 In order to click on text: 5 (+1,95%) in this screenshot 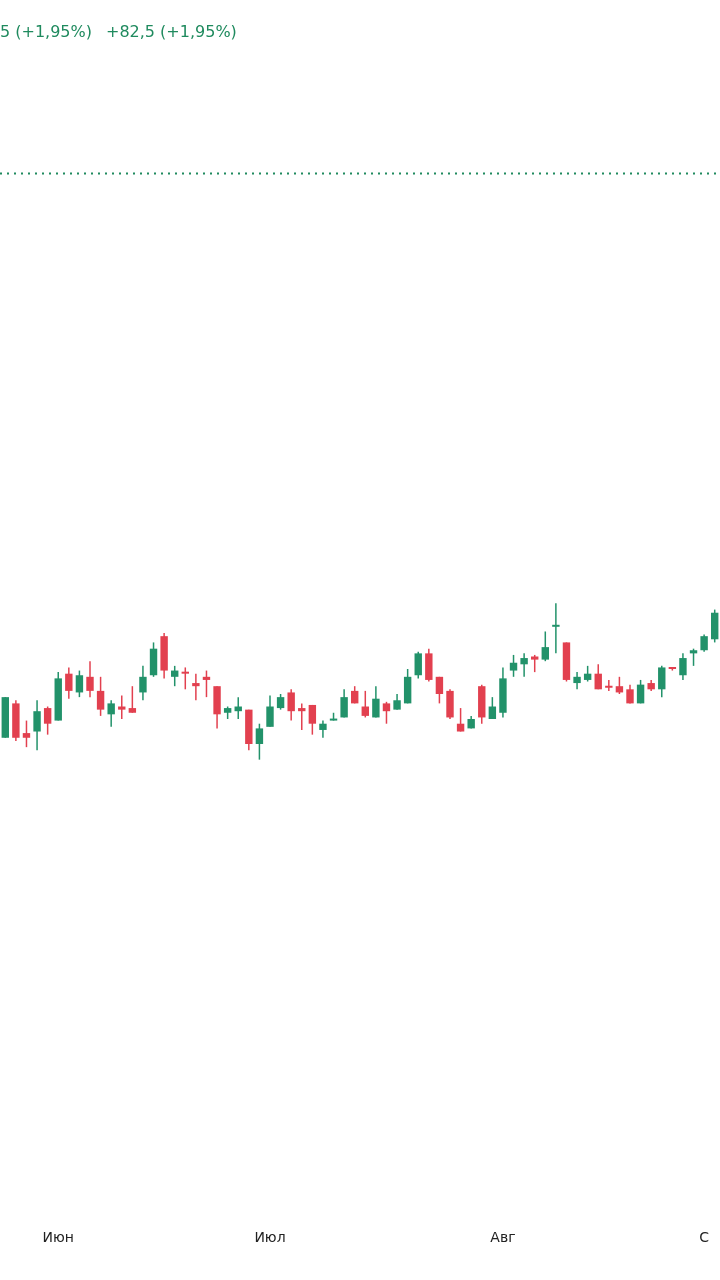, I will do `click(46, 31)`.